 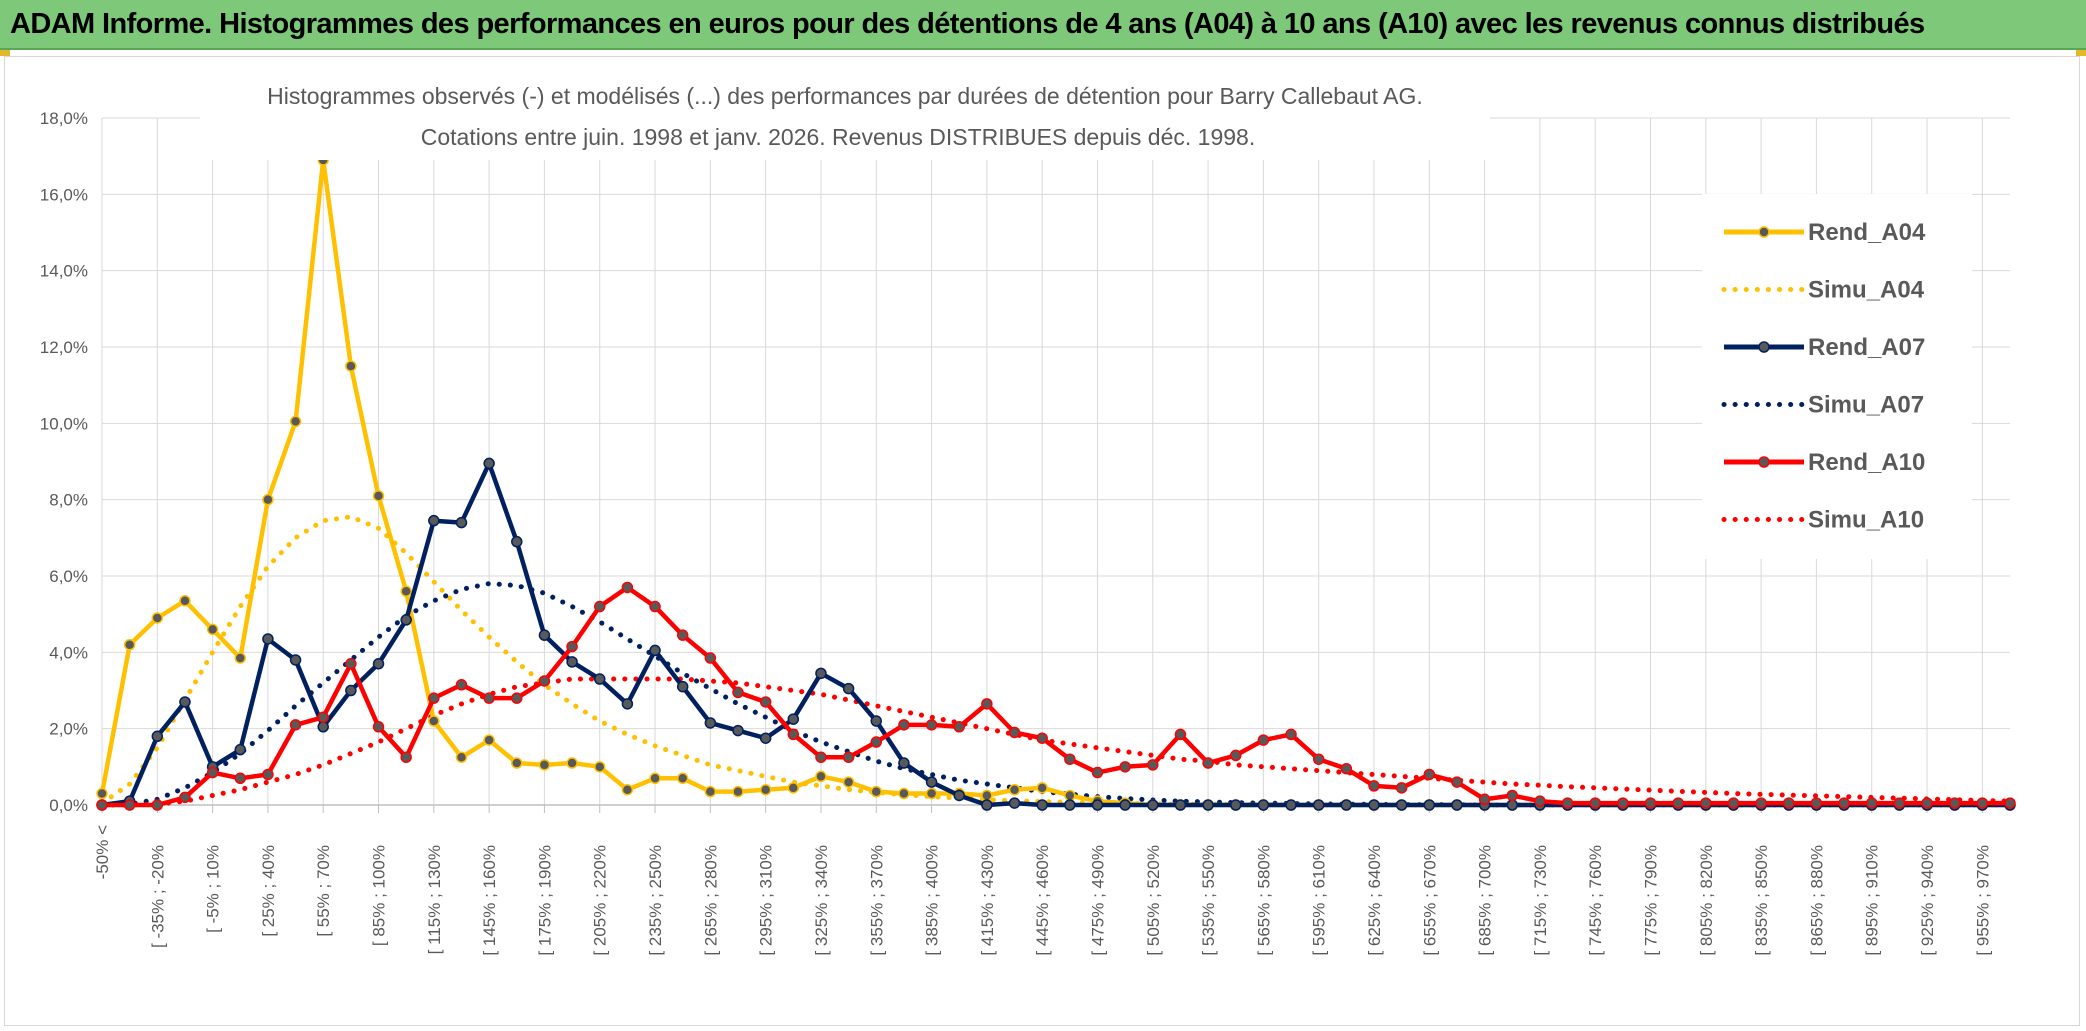 I want to click on legend-background, so click(x=1837, y=376).